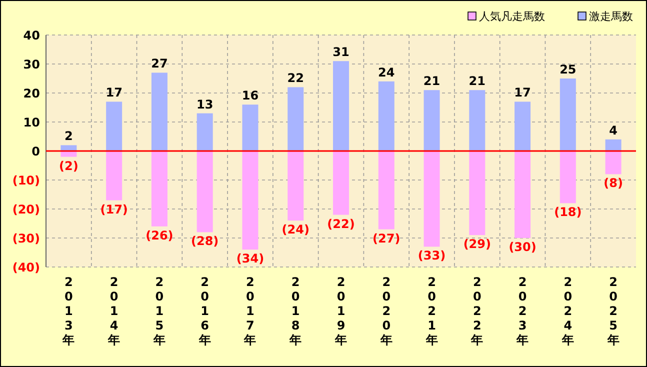  I want to click on x-tick-label: 2013年, so click(68, 311).